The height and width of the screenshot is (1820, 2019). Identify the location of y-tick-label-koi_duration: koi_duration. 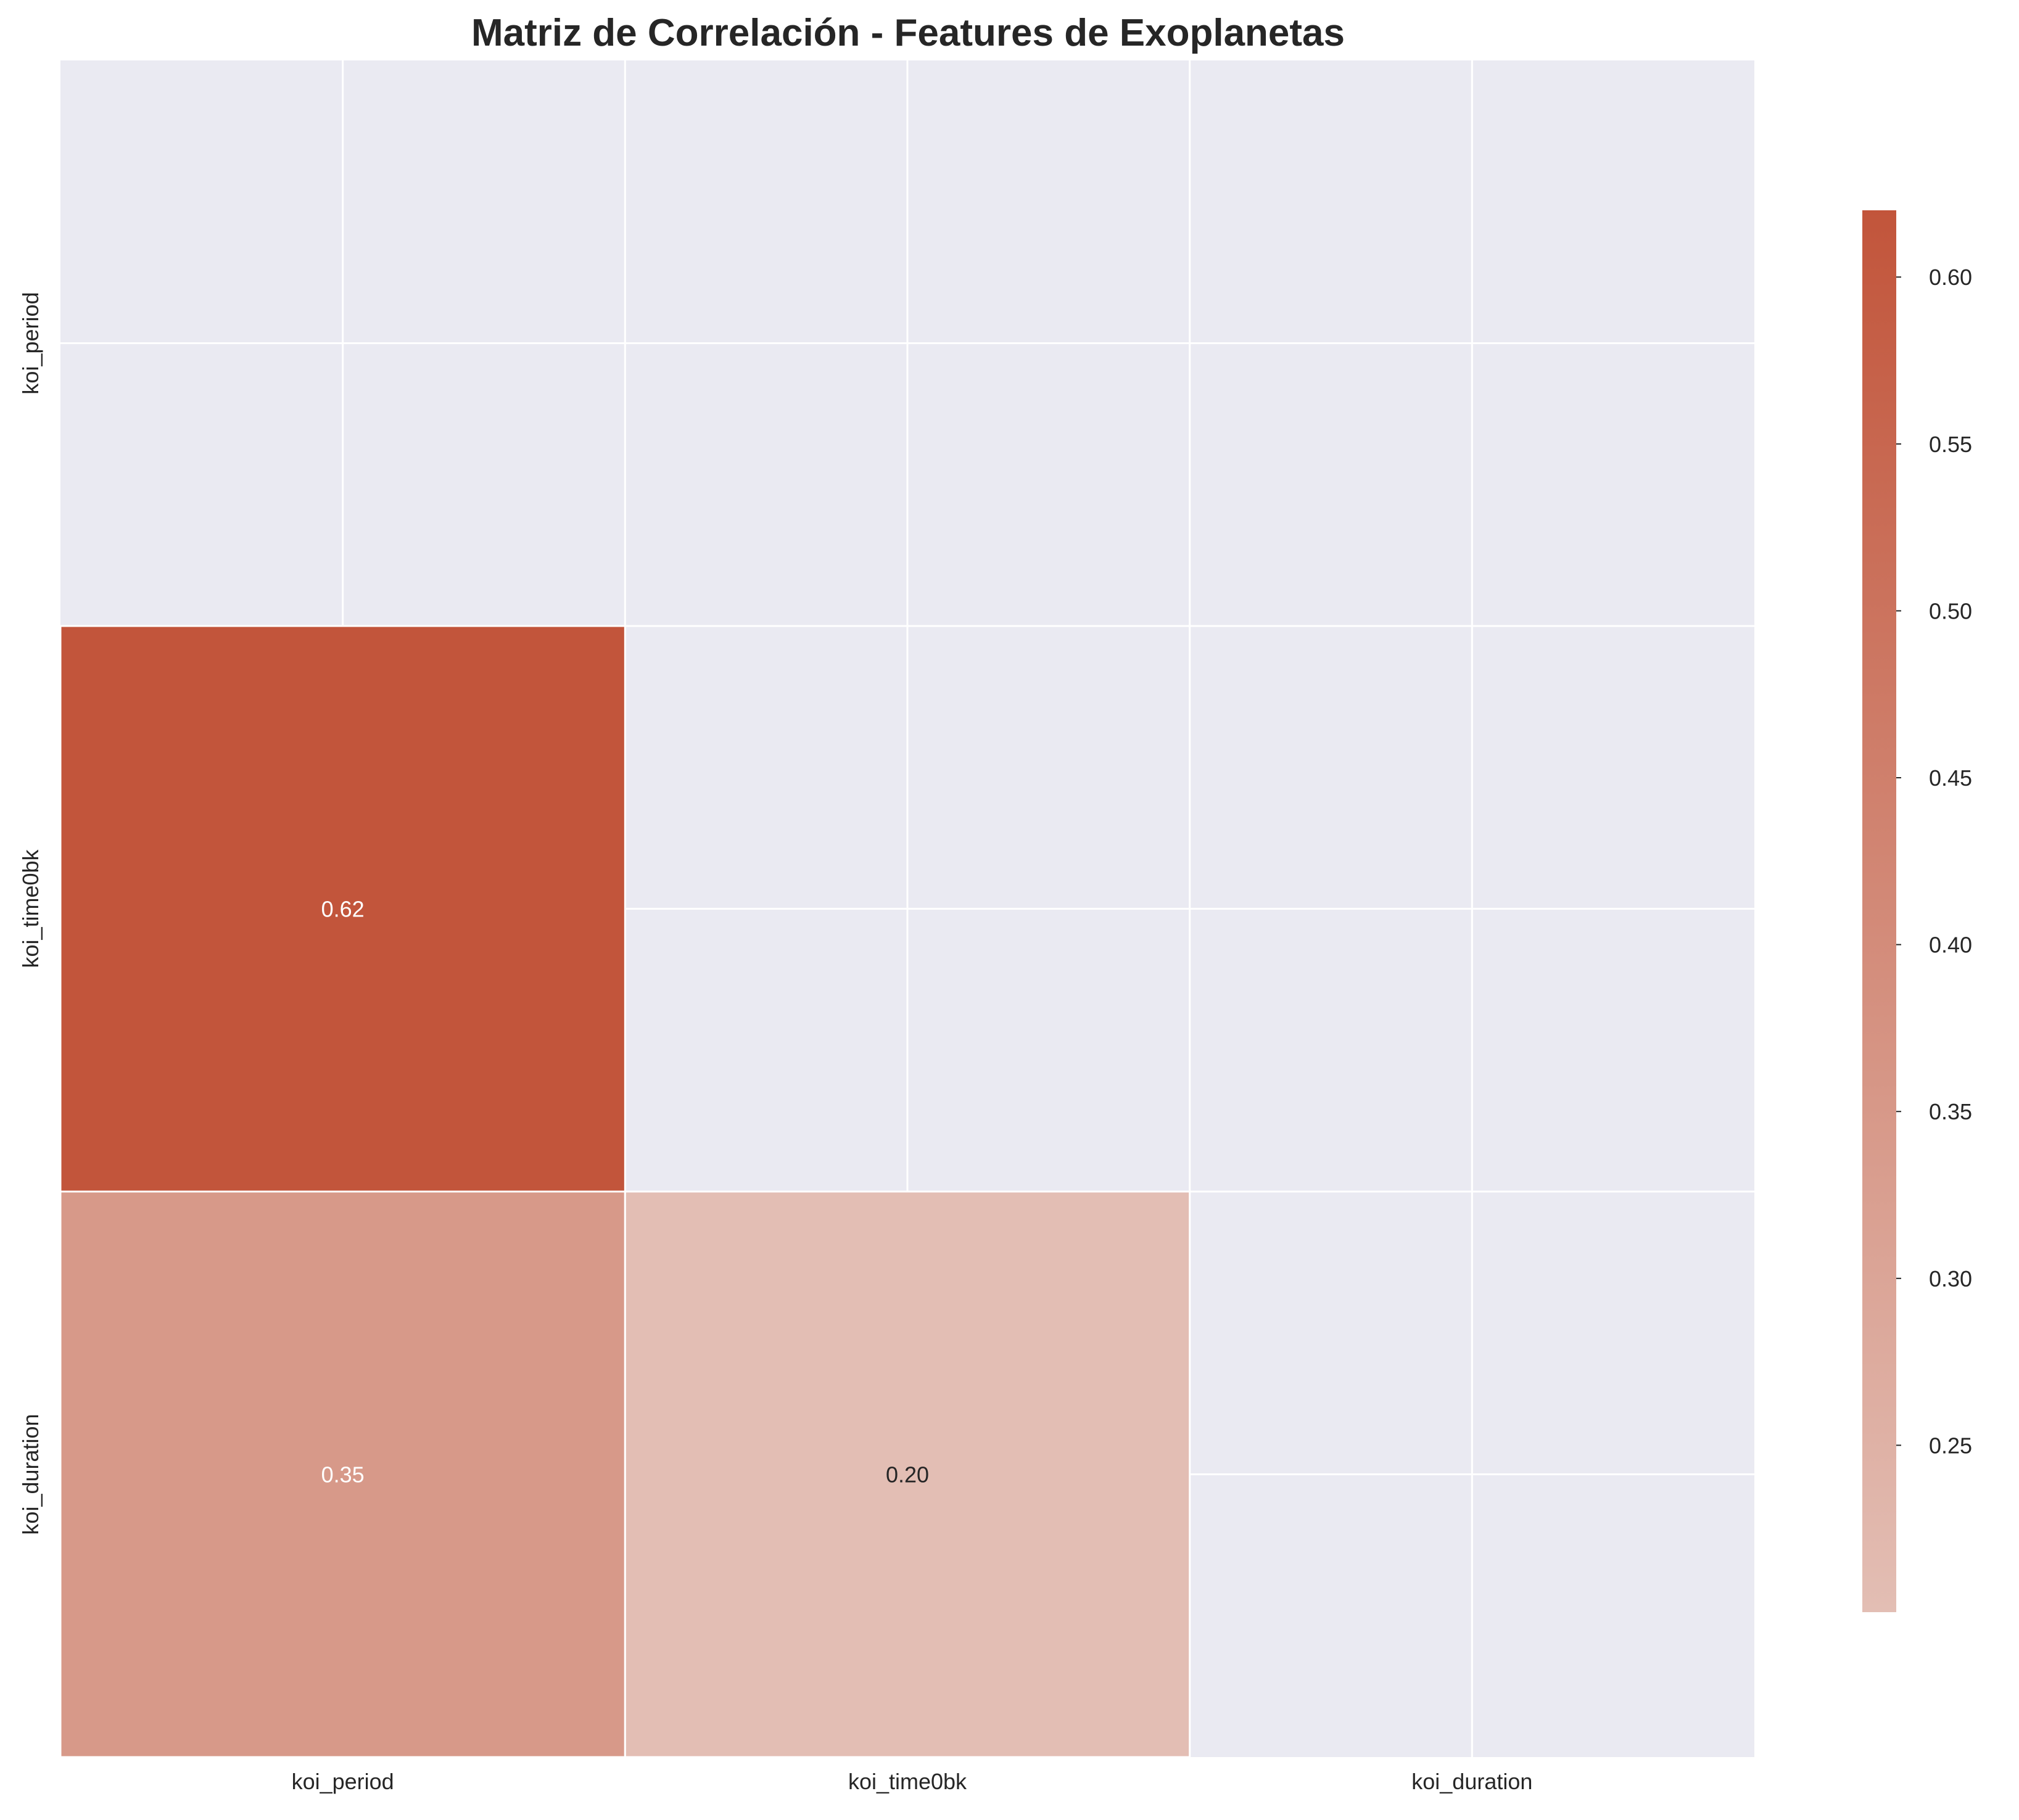
(30, 1474).